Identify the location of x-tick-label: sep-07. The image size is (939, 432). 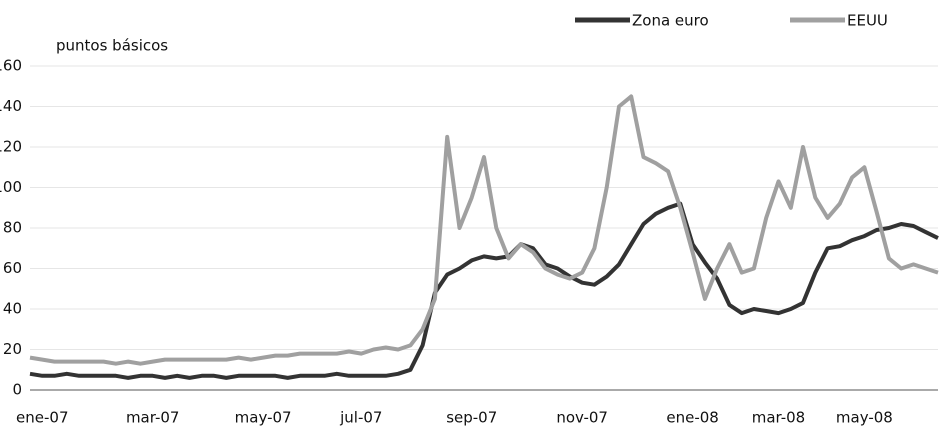
(471, 418).